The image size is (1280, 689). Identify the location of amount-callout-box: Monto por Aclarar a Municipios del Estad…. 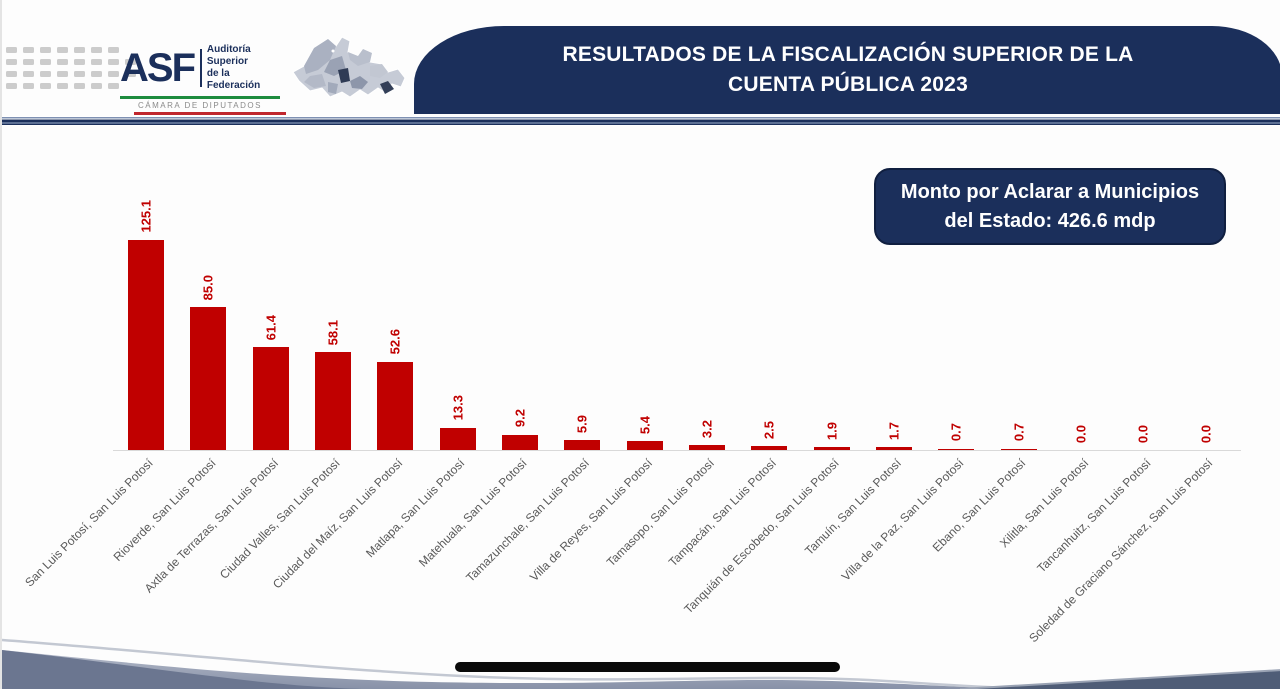
(1050, 206).